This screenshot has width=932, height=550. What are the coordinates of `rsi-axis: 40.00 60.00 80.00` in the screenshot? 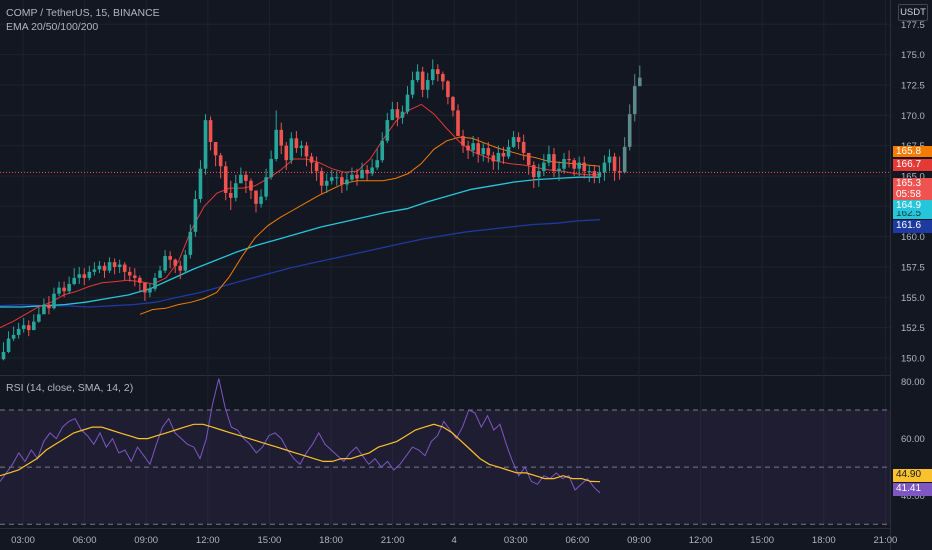 It's located at (913, 439).